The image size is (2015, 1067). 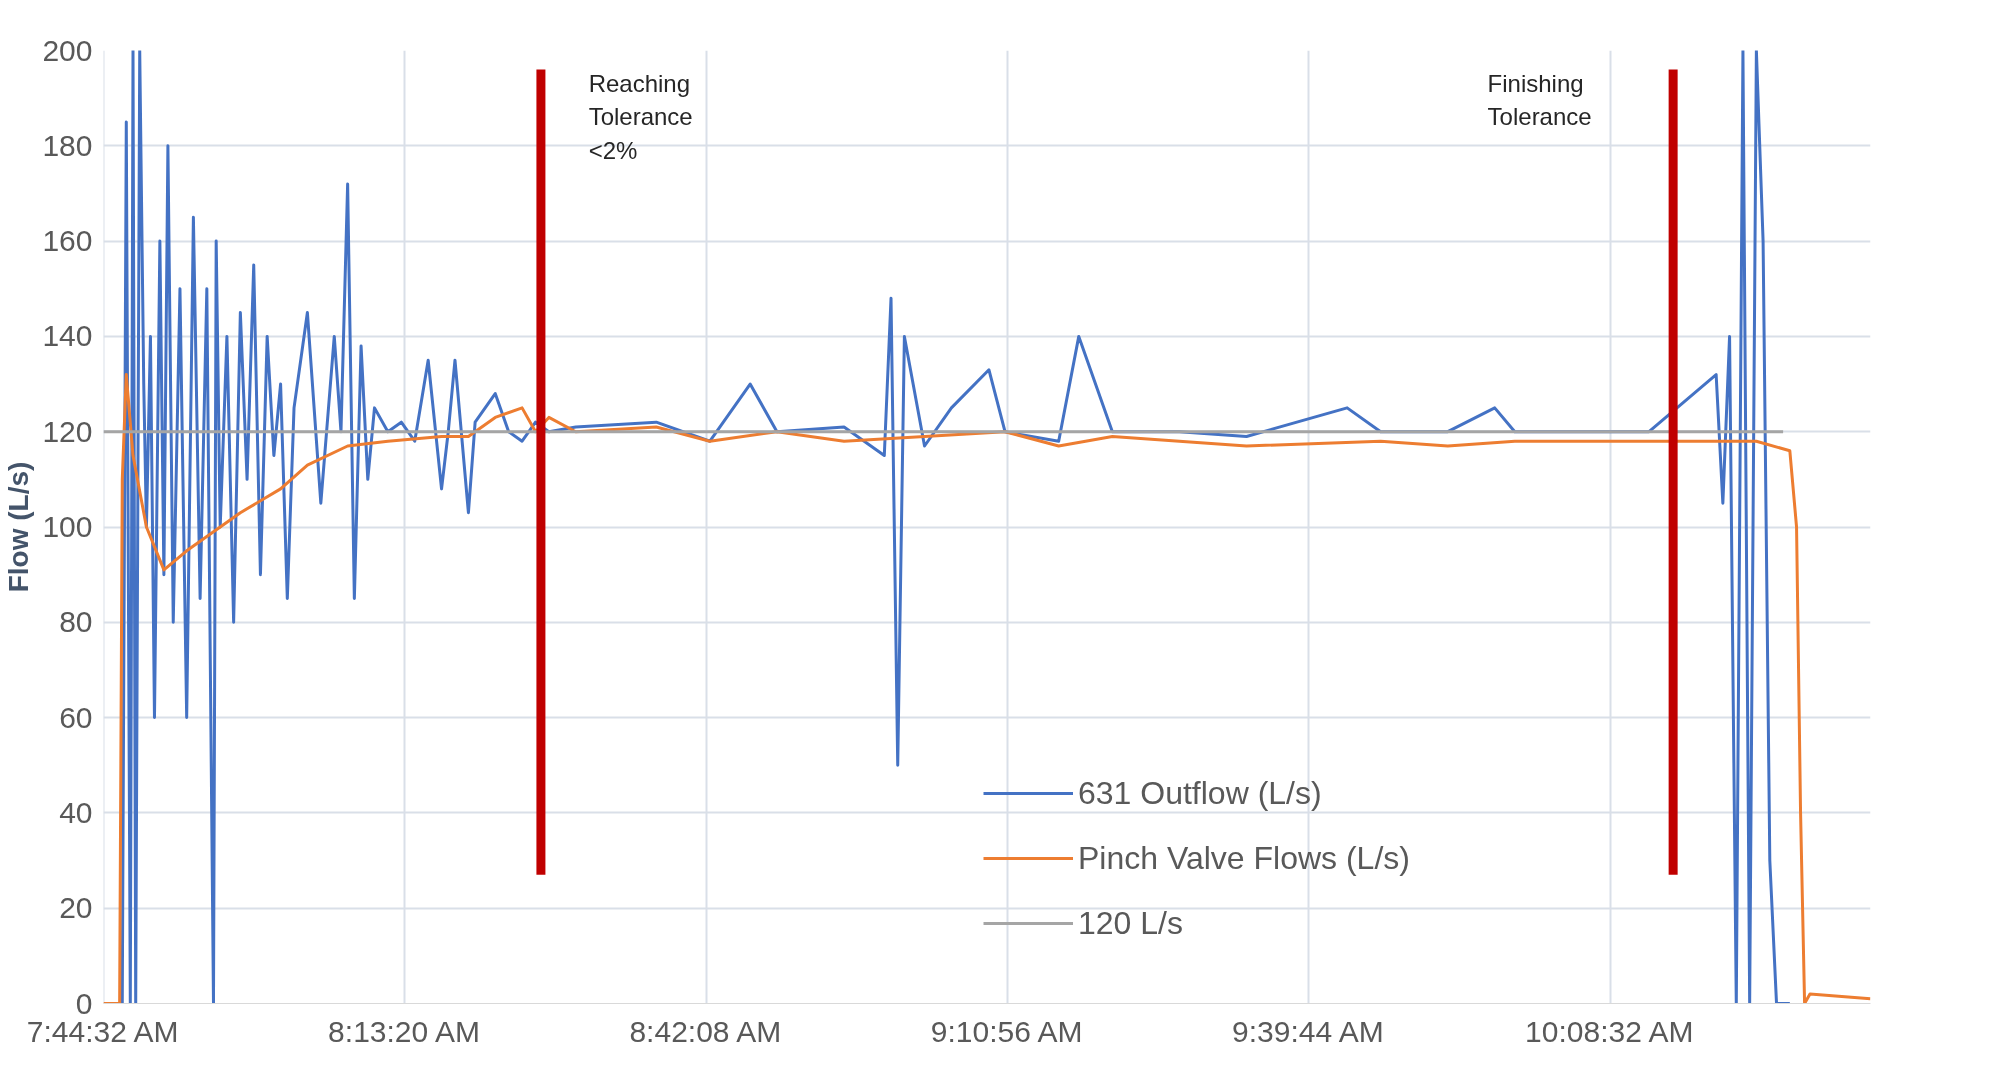 What do you see at coordinates (1006, 1031) in the screenshot?
I see `x-tick-label: 9:10:56 AM` at bounding box center [1006, 1031].